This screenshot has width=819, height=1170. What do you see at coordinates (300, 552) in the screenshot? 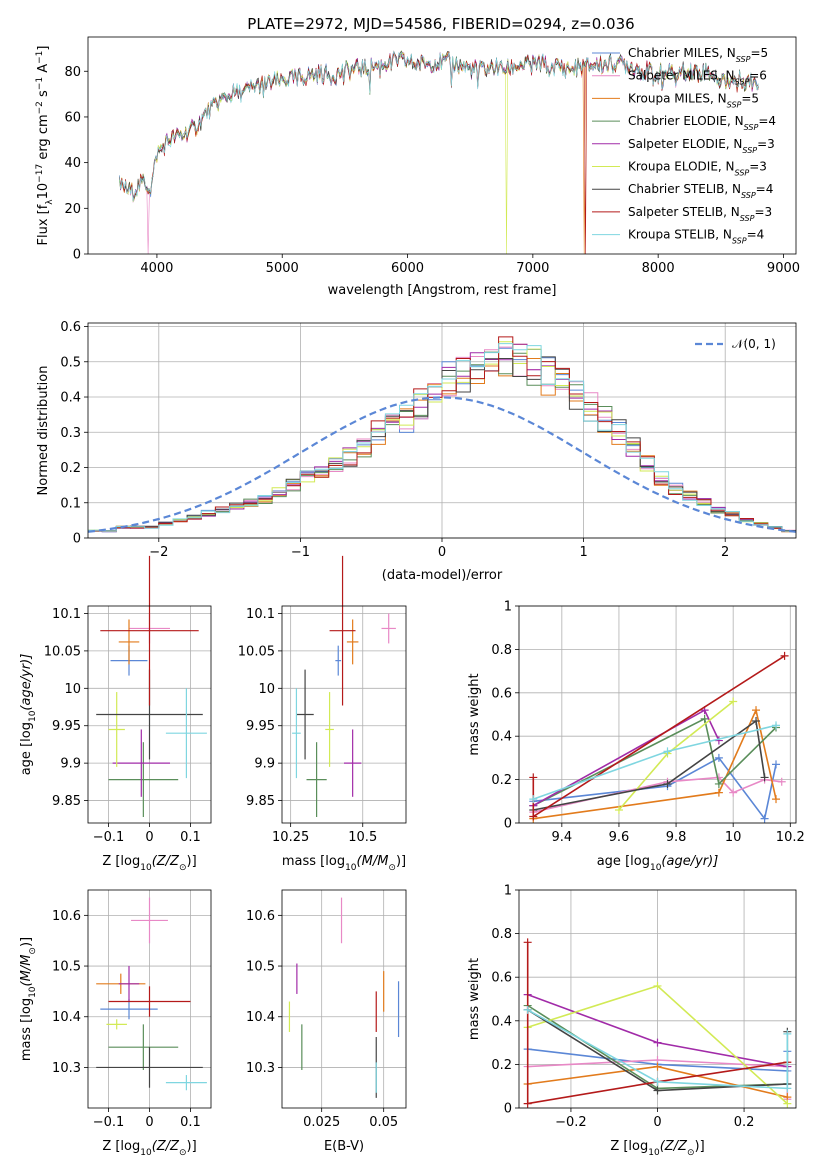
I see `x-tick-label: −1` at bounding box center [300, 552].